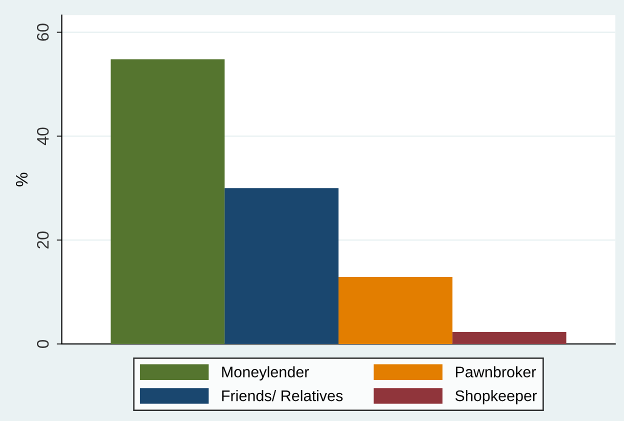 This screenshot has height=421, width=624. Describe the element at coordinates (42, 239) in the screenshot. I see `y-tick-label: 20` at that location.